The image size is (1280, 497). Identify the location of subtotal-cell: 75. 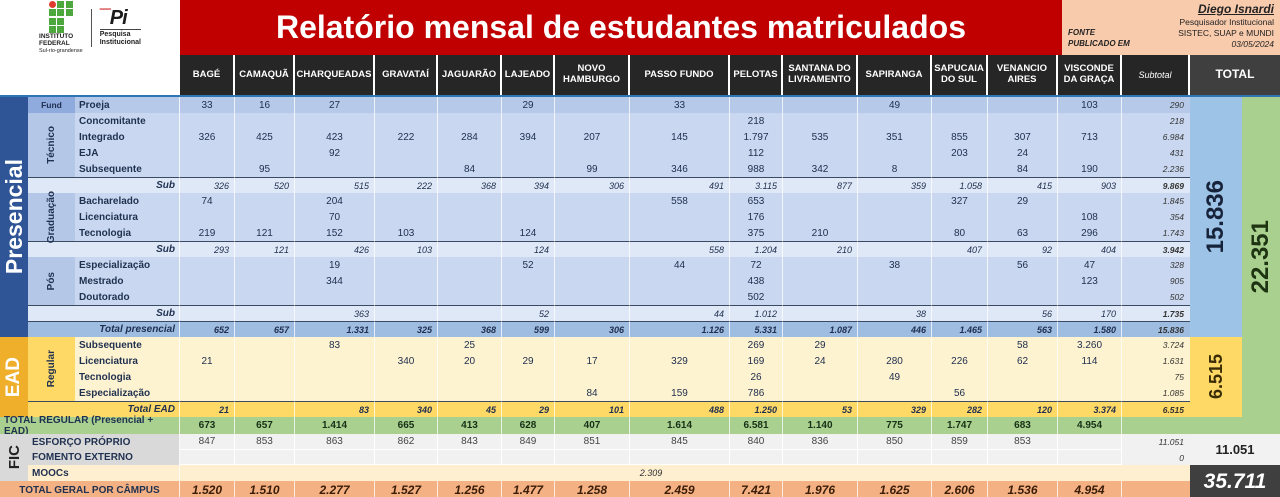
(1156, 377).